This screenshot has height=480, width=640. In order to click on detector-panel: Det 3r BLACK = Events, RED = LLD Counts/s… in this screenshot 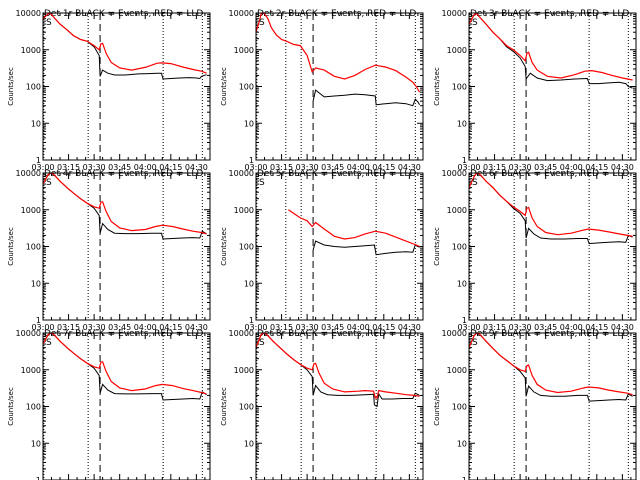, I will do `click(535, 90)`.